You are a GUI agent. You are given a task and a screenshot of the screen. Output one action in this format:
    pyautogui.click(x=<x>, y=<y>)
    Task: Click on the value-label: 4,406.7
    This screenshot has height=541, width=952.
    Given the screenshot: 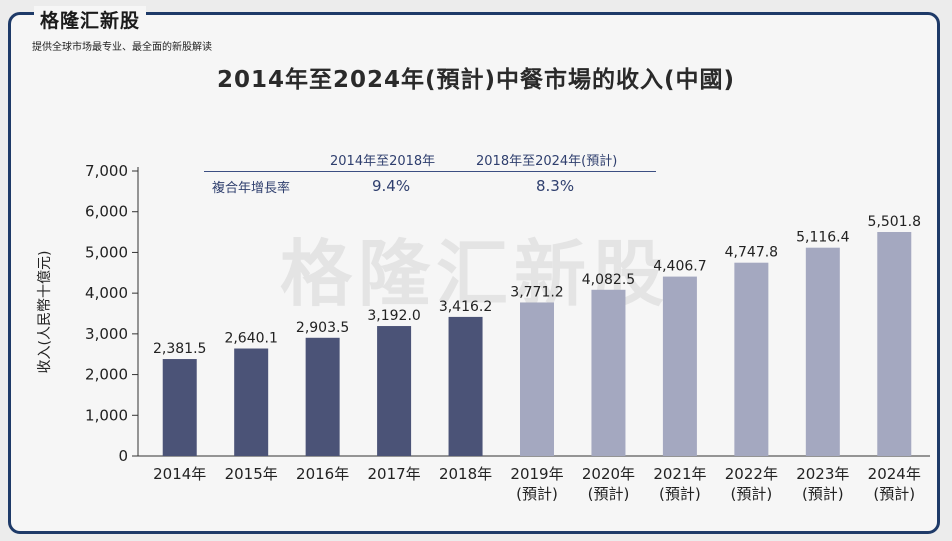 What is the action you would take?
    pyautogui.click(x=679, y=267)
    